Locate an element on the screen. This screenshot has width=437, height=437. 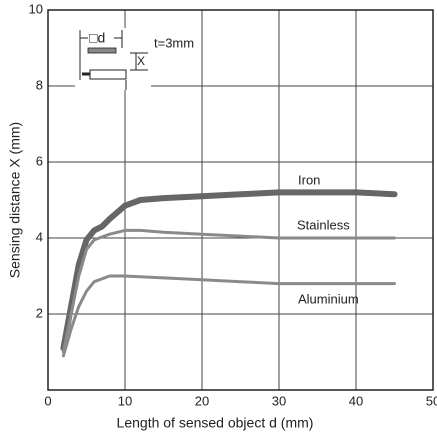
series-line is located at coordinates (228, 316).